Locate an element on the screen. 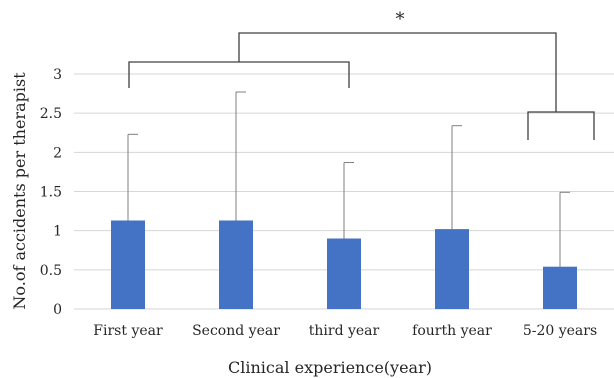  x-tick-label: Second year is located at coordinates (236, 331).